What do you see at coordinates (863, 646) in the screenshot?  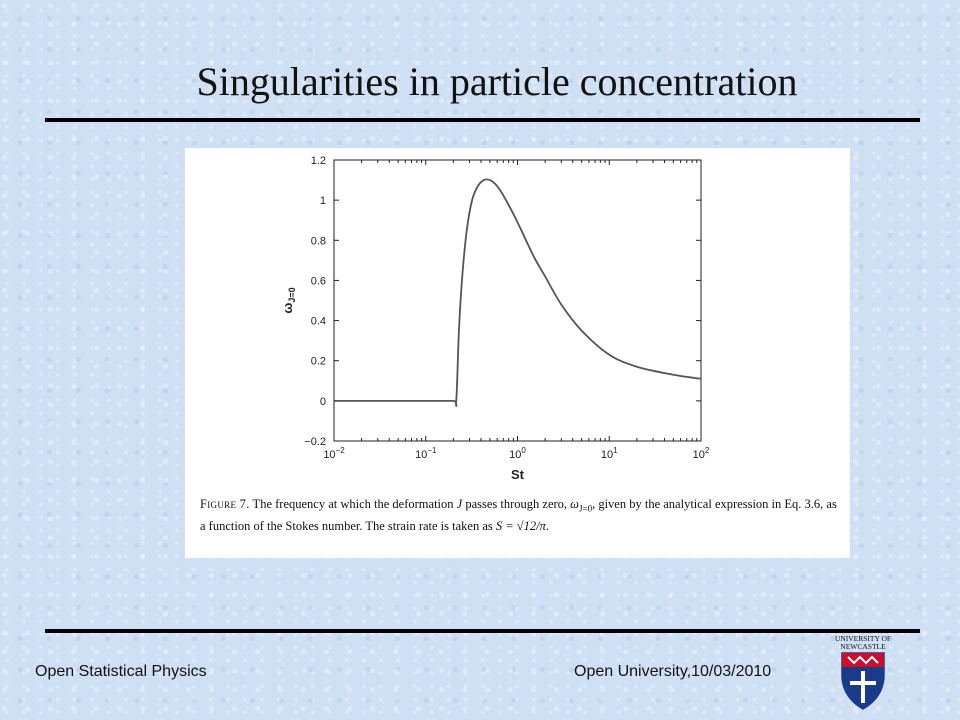 I see `logo-text-line-2: NEWCASTLE` at bounding box center [863, 646].